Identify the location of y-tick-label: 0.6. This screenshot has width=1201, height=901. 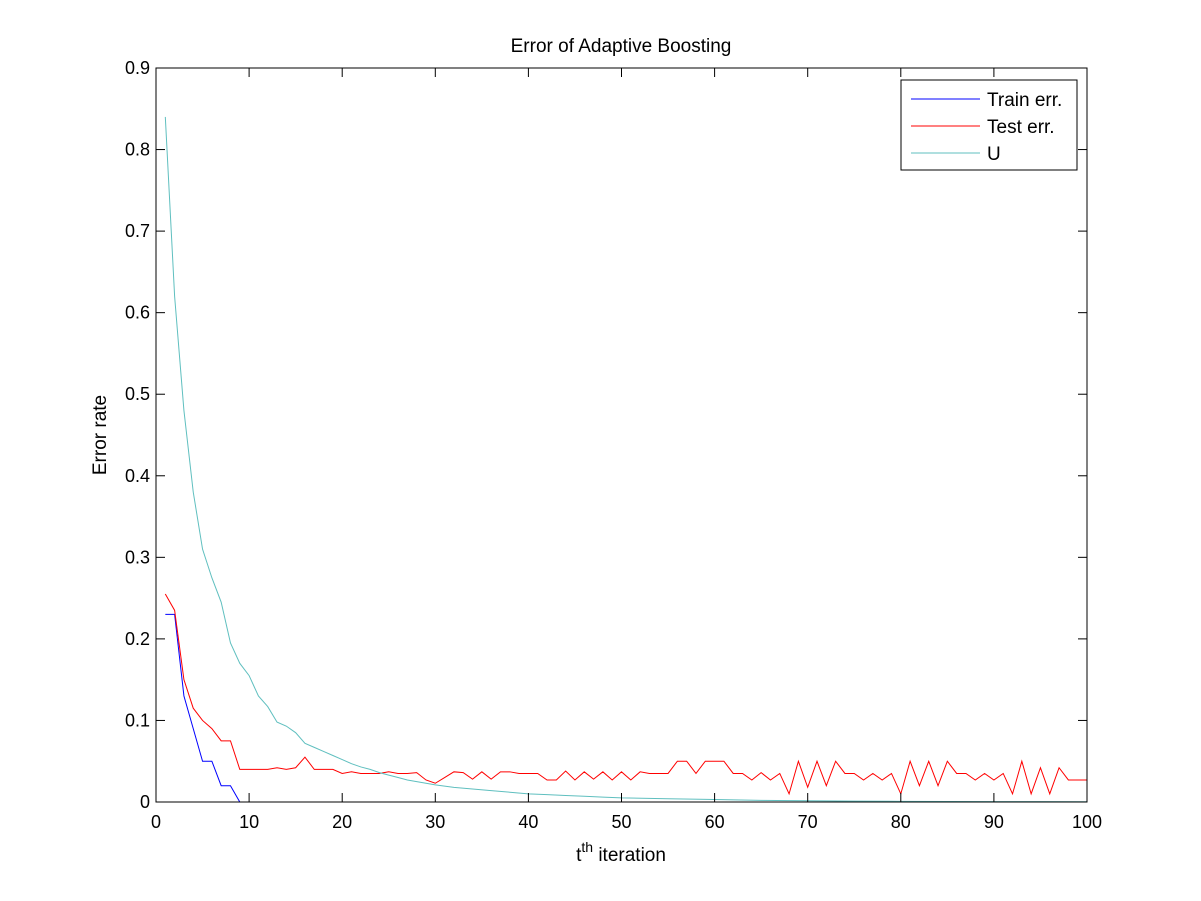
(137, 313).